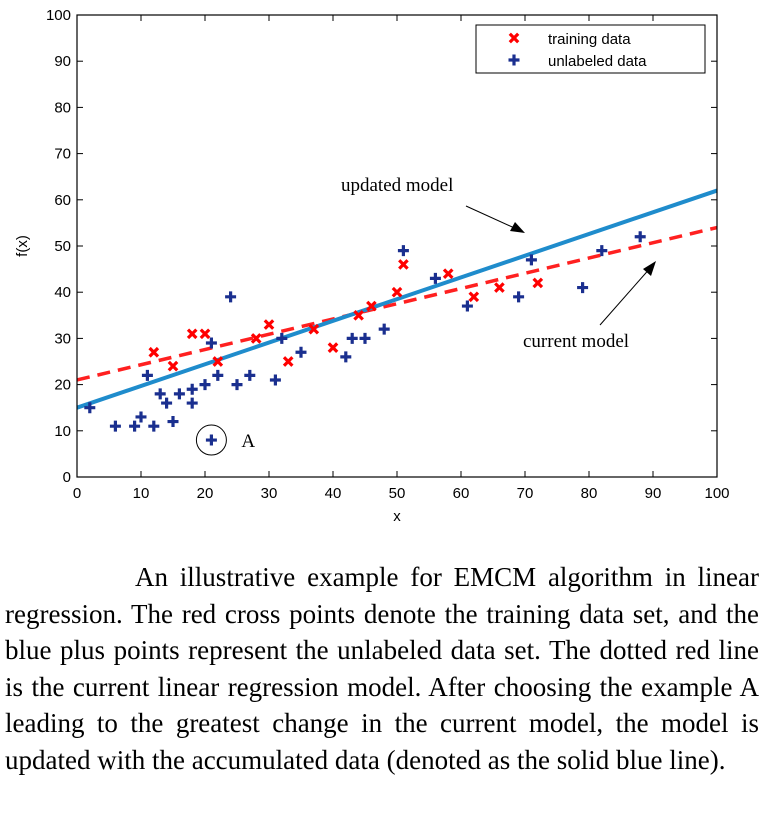 Image resolution: width=767 pixels, height=821 pixels. What do you see at coordinates (62, 61) in the screenshot?
I see `y-tick-label: 90` at bounding box center [62, 61].